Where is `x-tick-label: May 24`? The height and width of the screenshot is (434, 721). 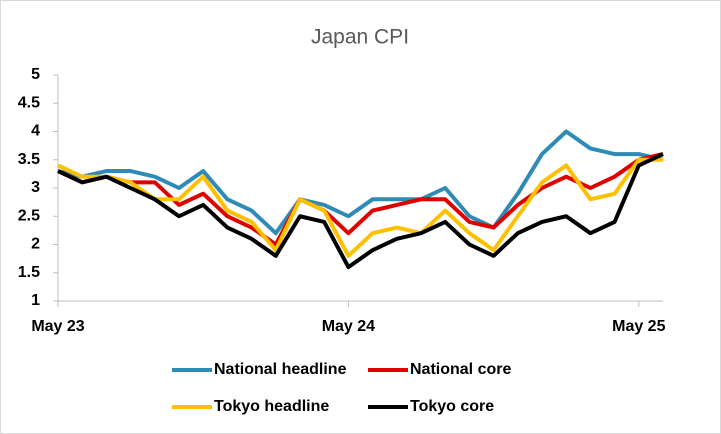 x-tick-label: May 24 is located at coordinates (348, 326).